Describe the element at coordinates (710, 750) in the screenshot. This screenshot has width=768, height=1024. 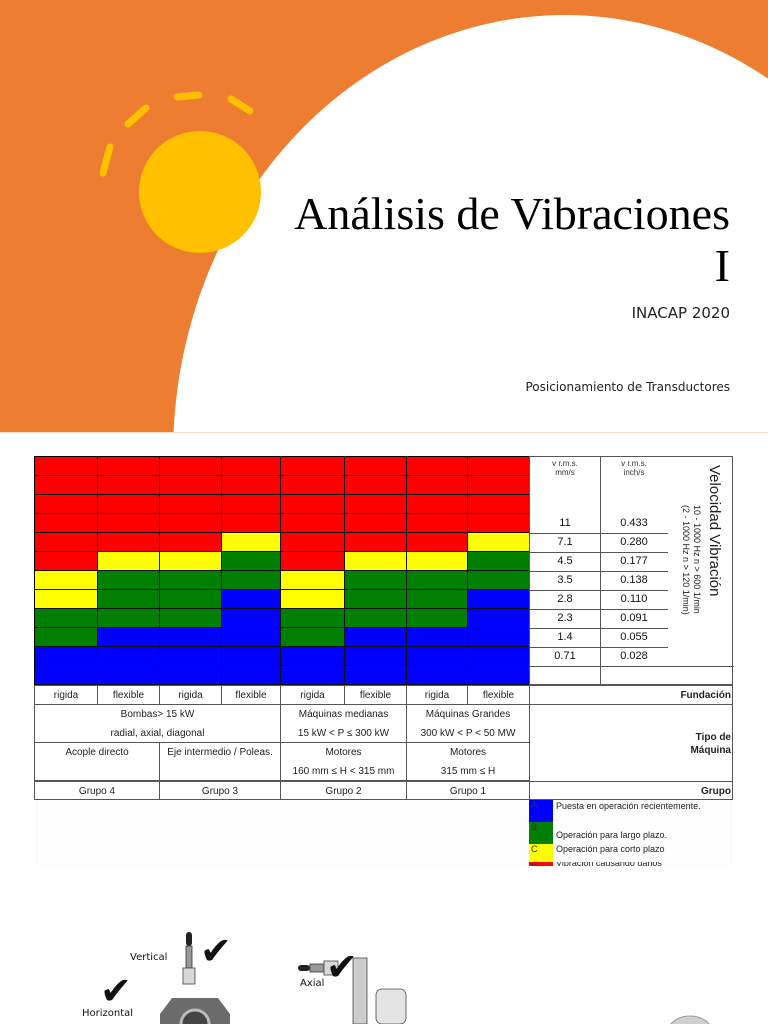
I see `machine-type-label-line2: Máquina` at that location.